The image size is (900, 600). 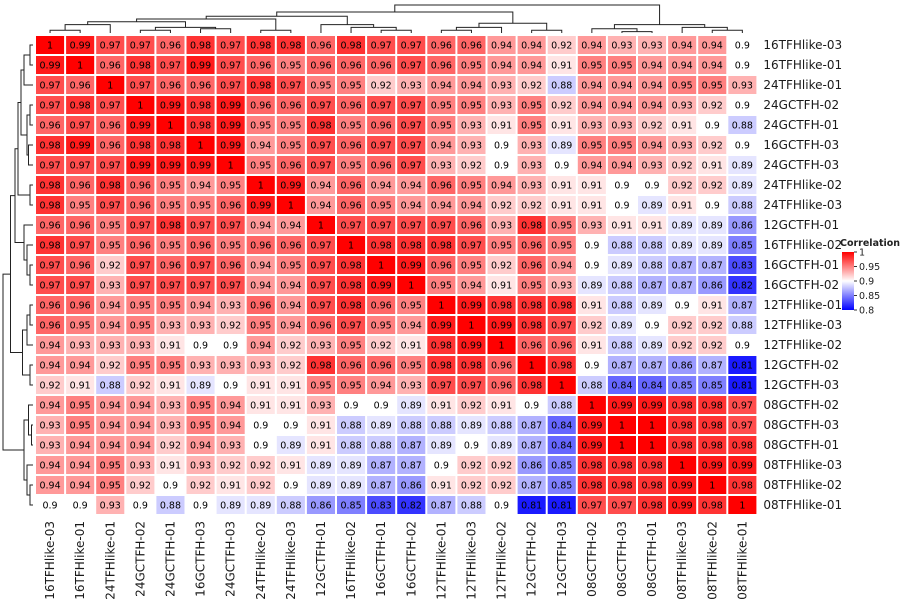 What do you see at coordinates (801, 285) in the screenshot?
I see `row-label: 16GCTFH-02` at bounding box center [801, 285].